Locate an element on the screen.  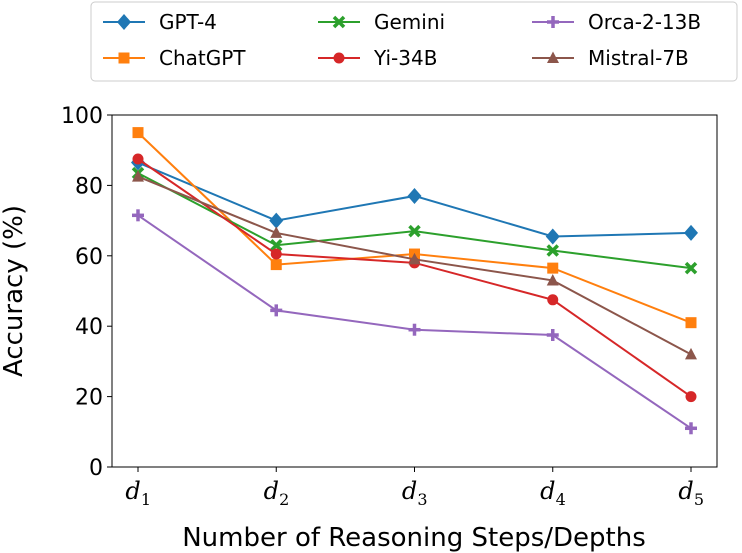
y-tick-label: 20 is located at coordinates (89, 398).